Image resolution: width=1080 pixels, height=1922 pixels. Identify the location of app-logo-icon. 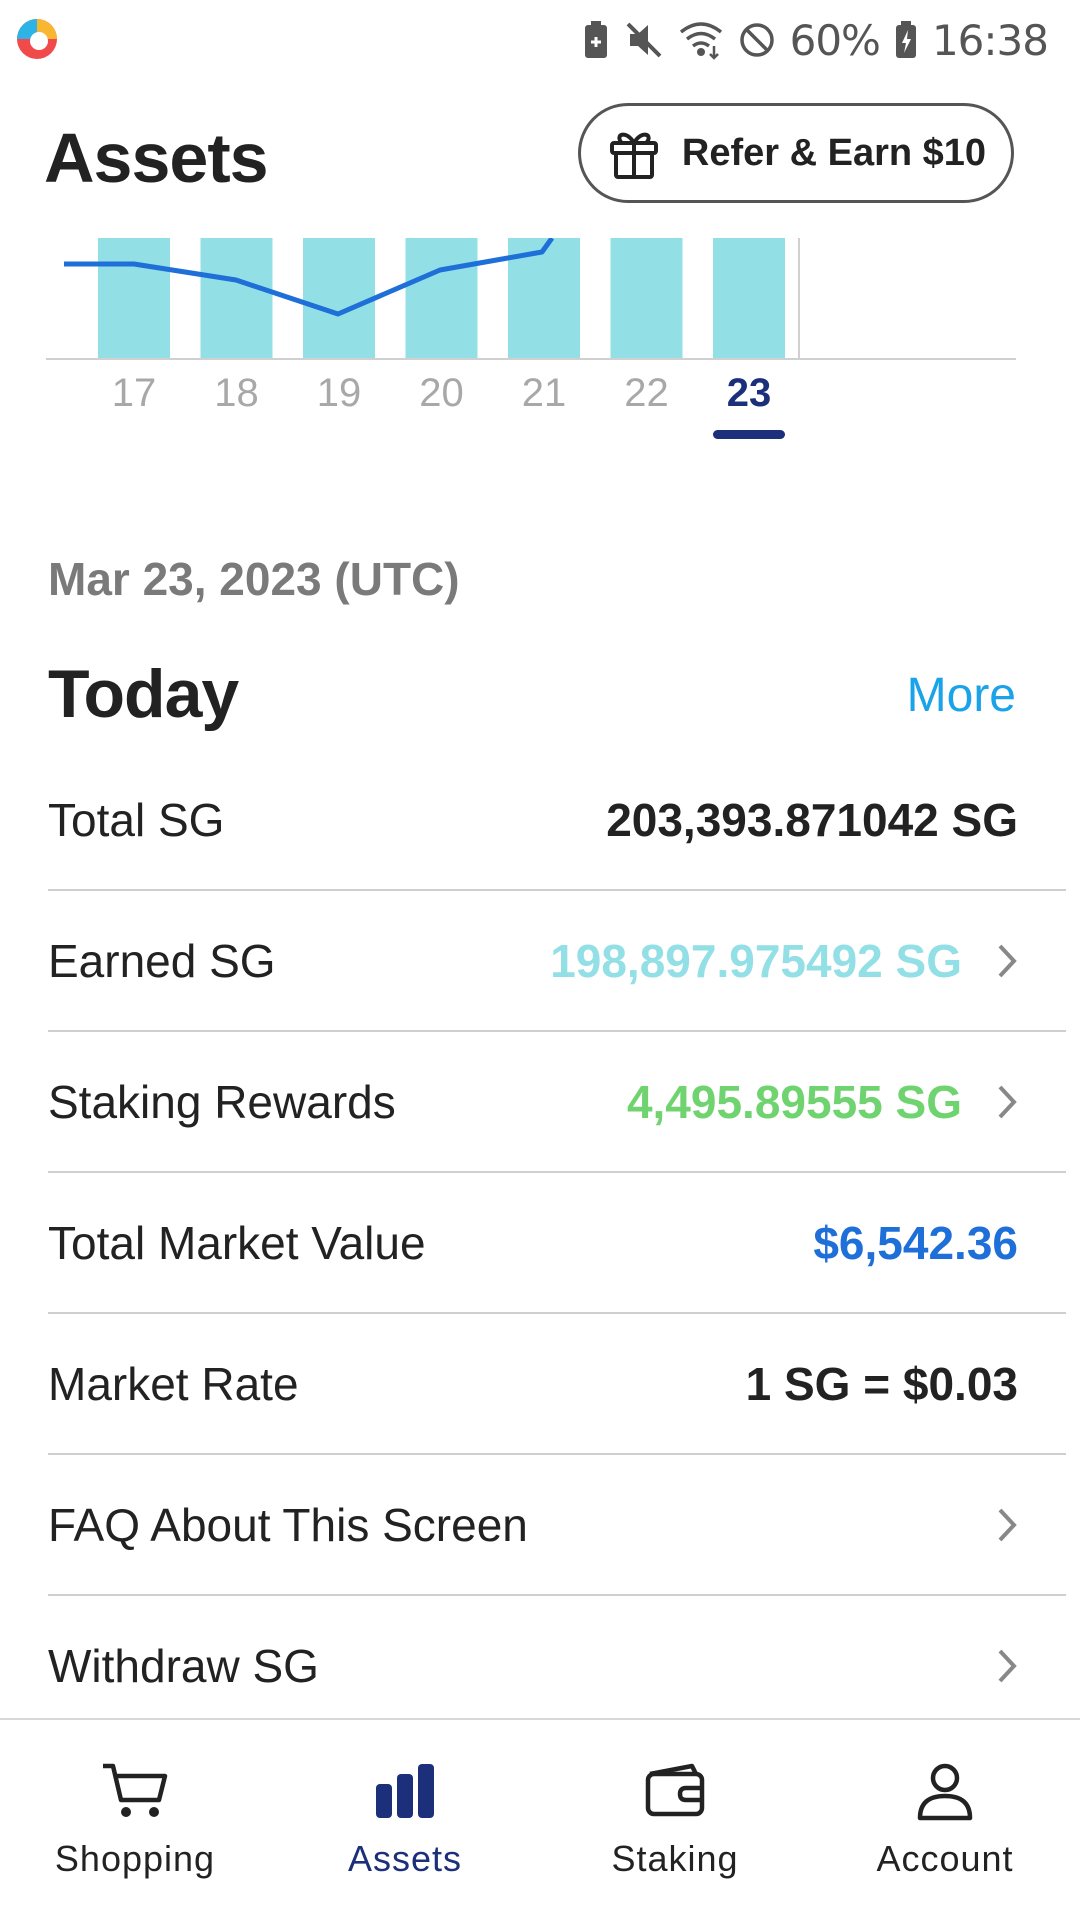
(37, 39).